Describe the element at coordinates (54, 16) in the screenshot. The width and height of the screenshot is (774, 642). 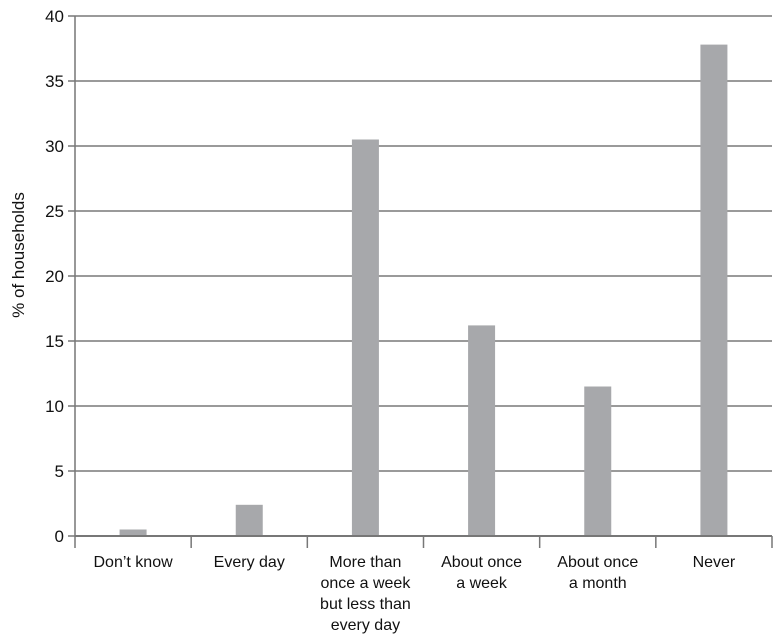
I see `y-tick-label: 40` at that location.